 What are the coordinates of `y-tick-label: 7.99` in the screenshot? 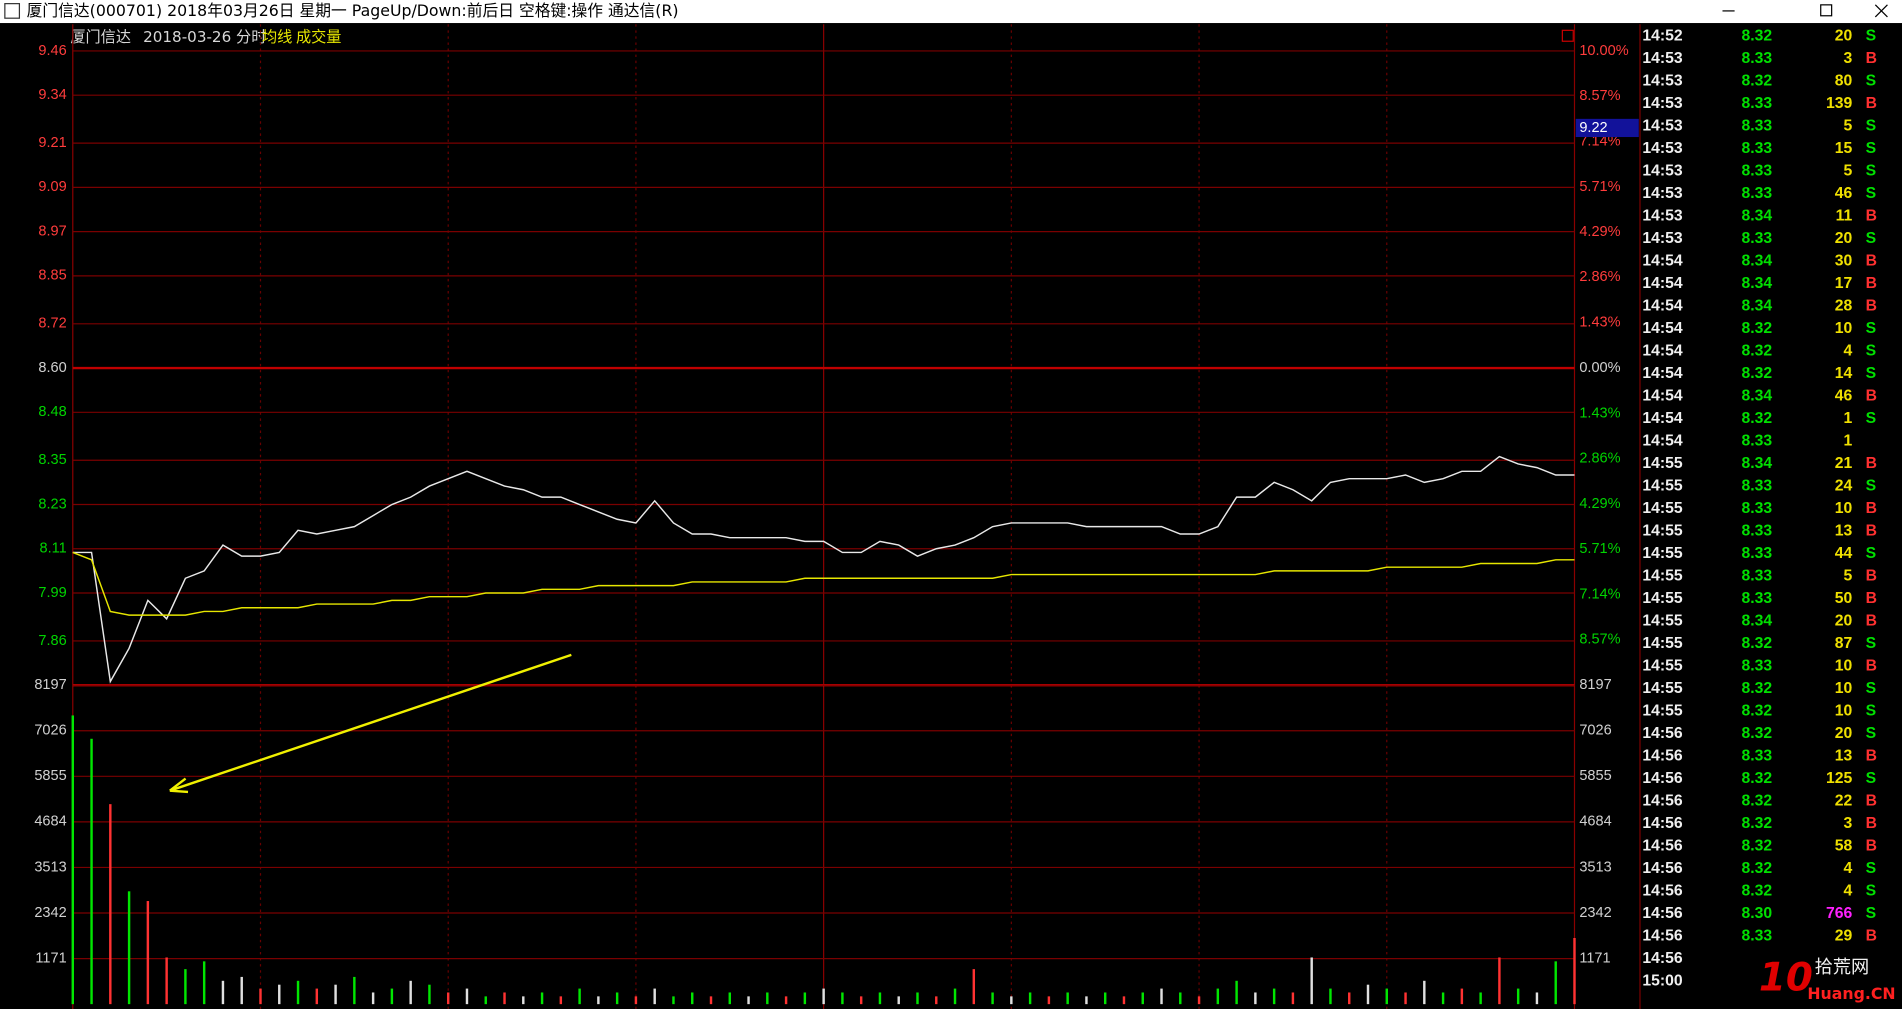 It's located at (52, 593).